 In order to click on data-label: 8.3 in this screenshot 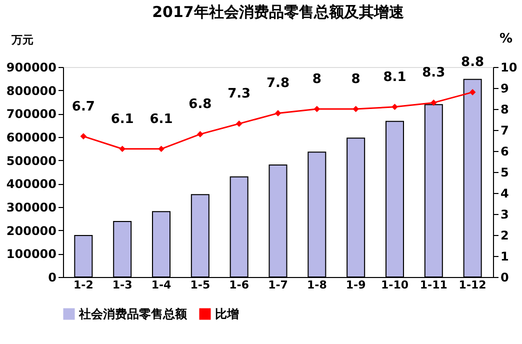, I will do `click(434, 73)`.